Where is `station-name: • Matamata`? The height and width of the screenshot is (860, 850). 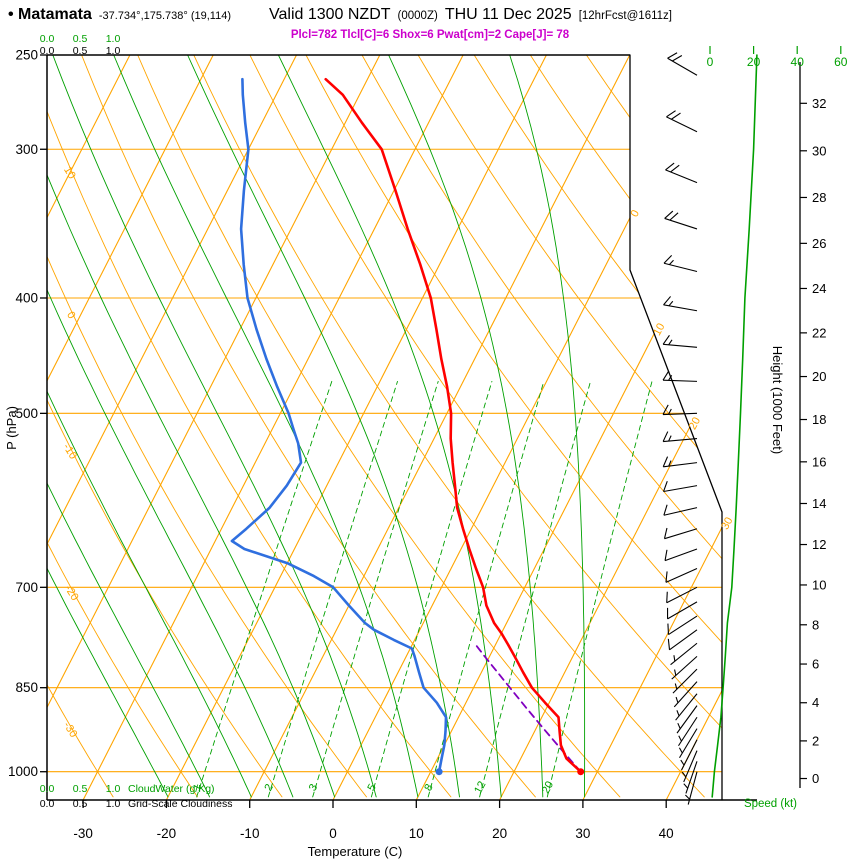 station-name: • Matamata is located at coordinates (50, 14).